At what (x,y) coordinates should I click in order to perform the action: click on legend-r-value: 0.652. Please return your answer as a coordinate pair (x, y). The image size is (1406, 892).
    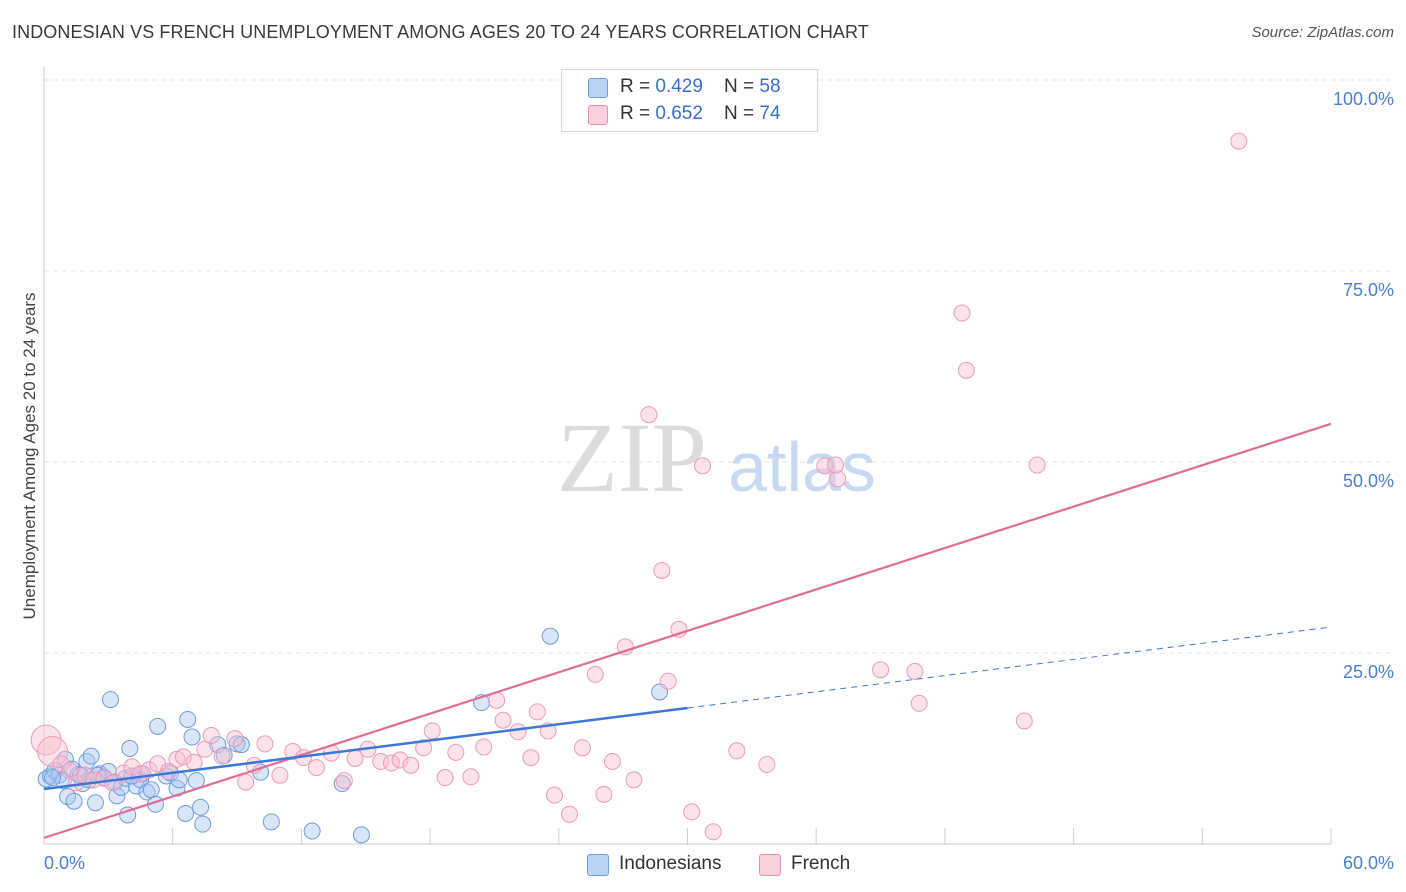
    Looking at the image, I should click on (679, 113).